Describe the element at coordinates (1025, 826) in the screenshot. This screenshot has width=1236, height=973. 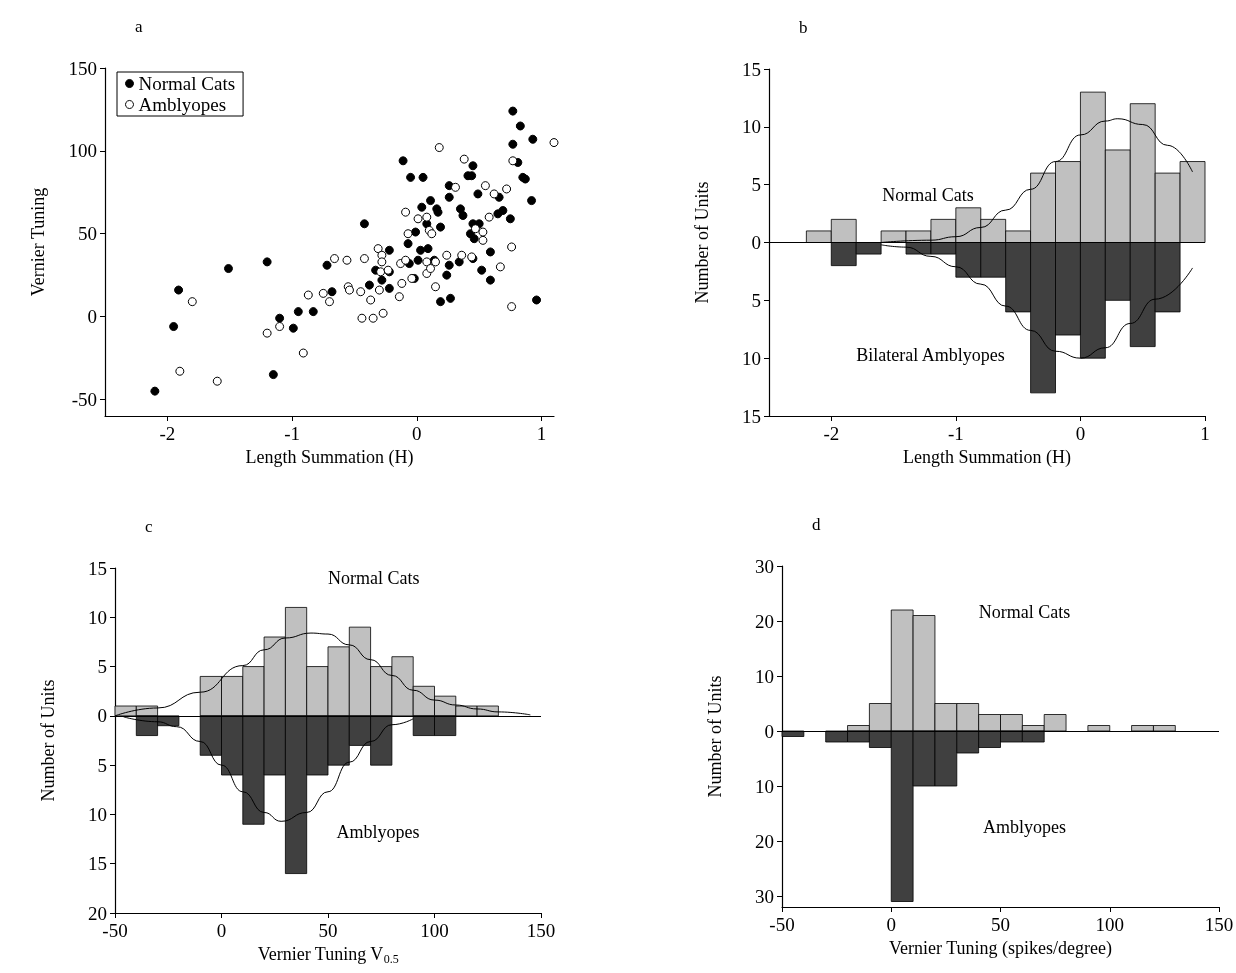
I see `text: Amblyopes` at that location.